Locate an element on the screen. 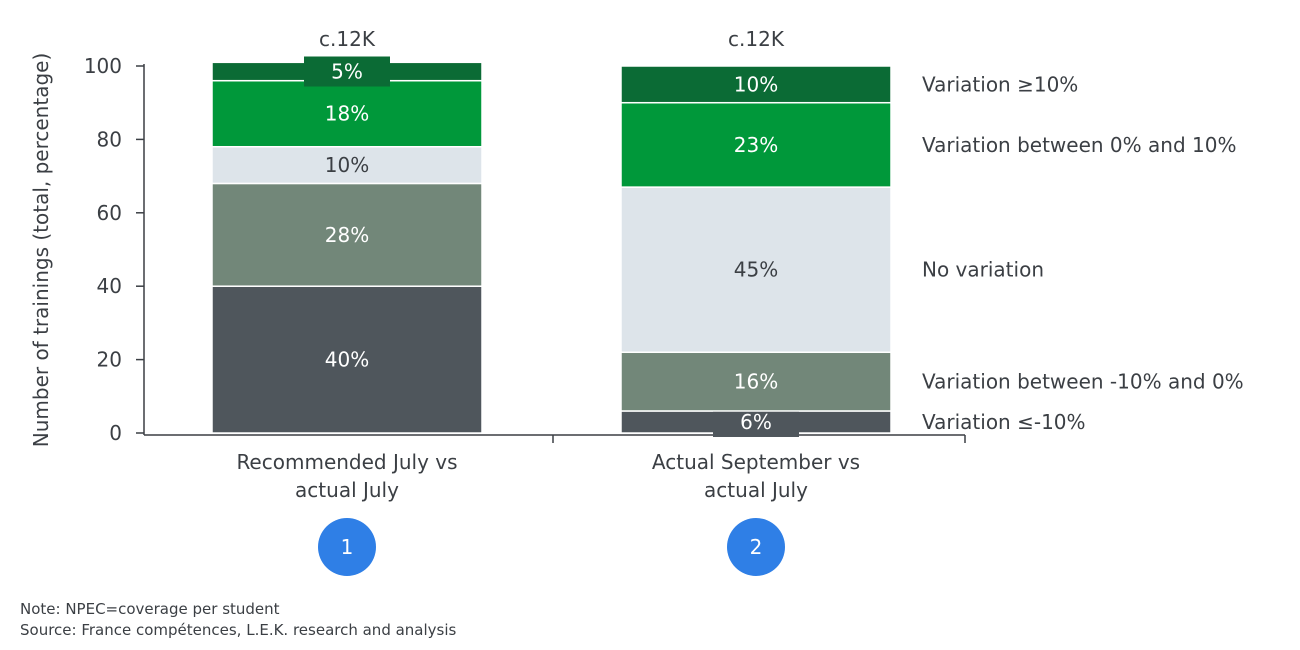  legend-entry: Variation between -10% and 0% is located at coordinates (1083, 382).